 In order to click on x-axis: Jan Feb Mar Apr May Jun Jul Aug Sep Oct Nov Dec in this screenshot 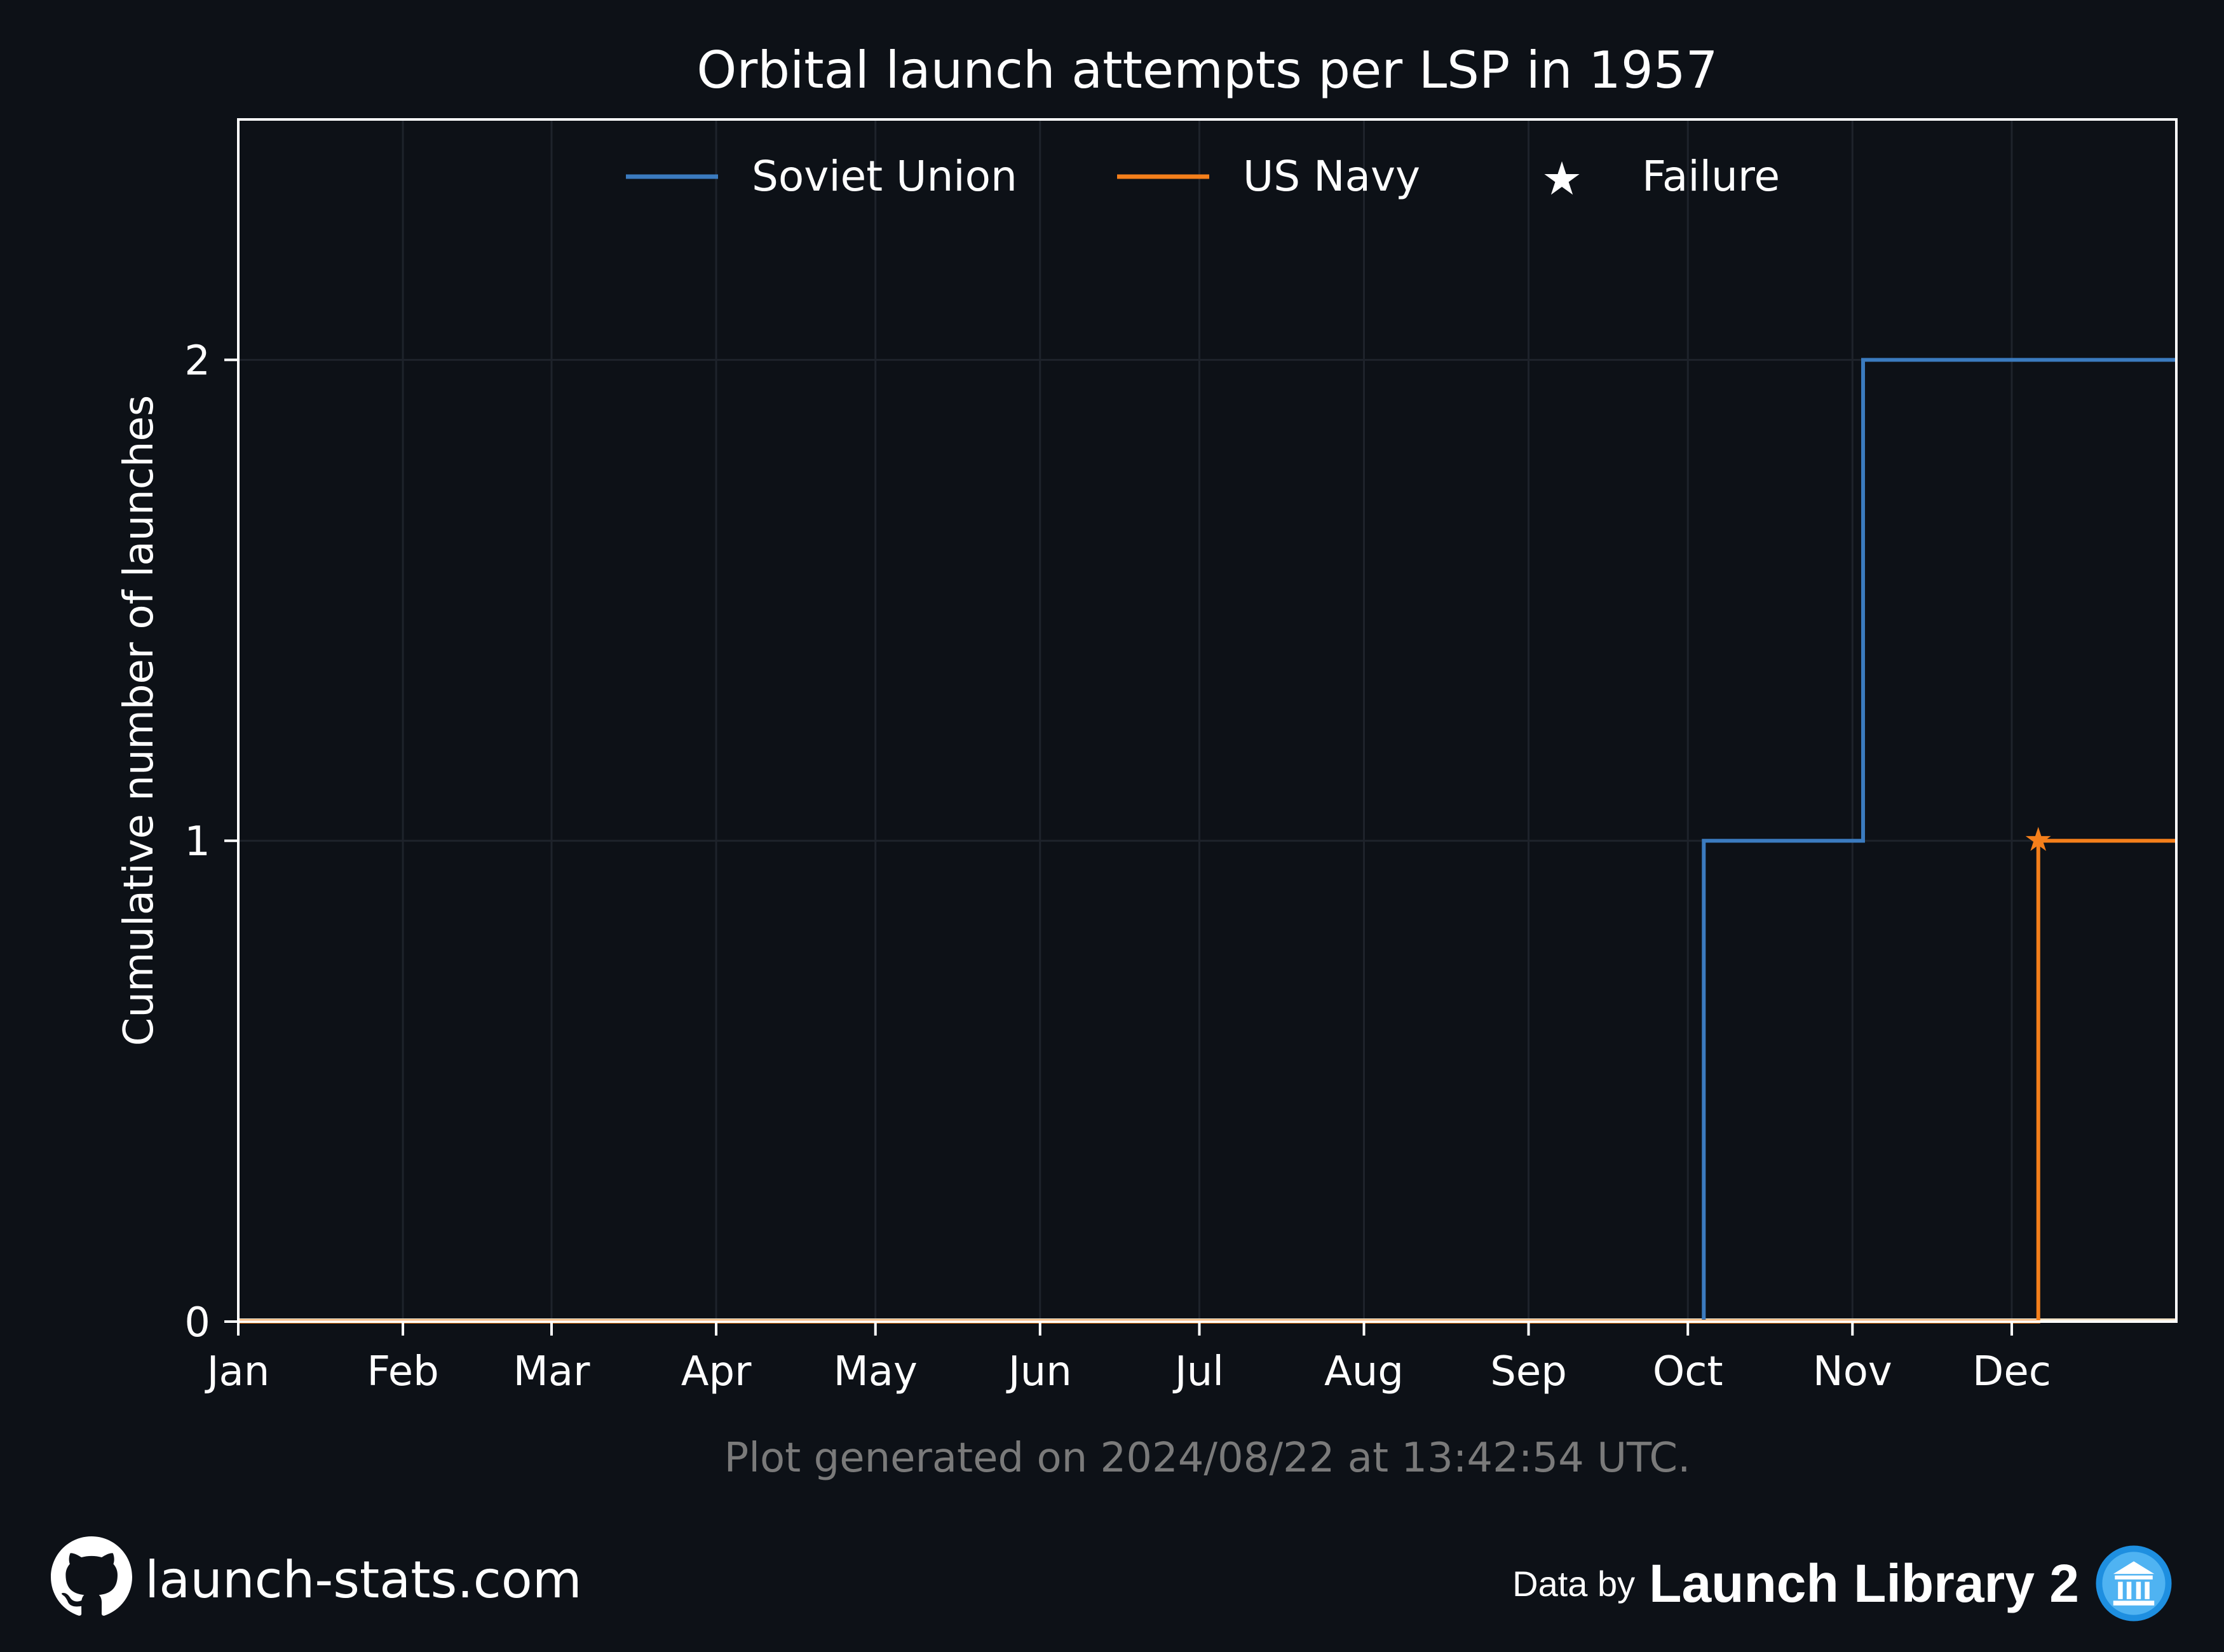, I will do `click(1128, 1358)`.